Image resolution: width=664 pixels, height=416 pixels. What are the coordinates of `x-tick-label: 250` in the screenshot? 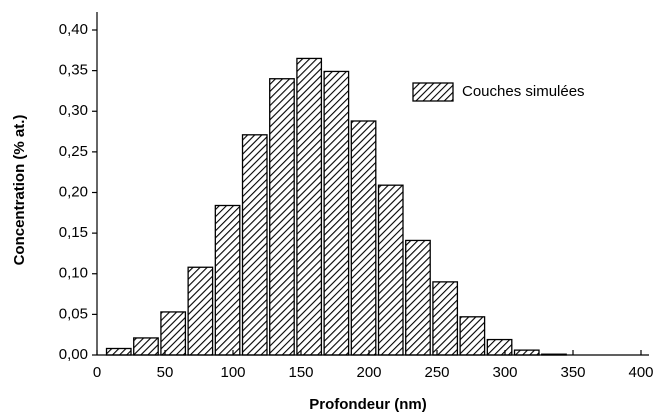 It's located at (436, 372).